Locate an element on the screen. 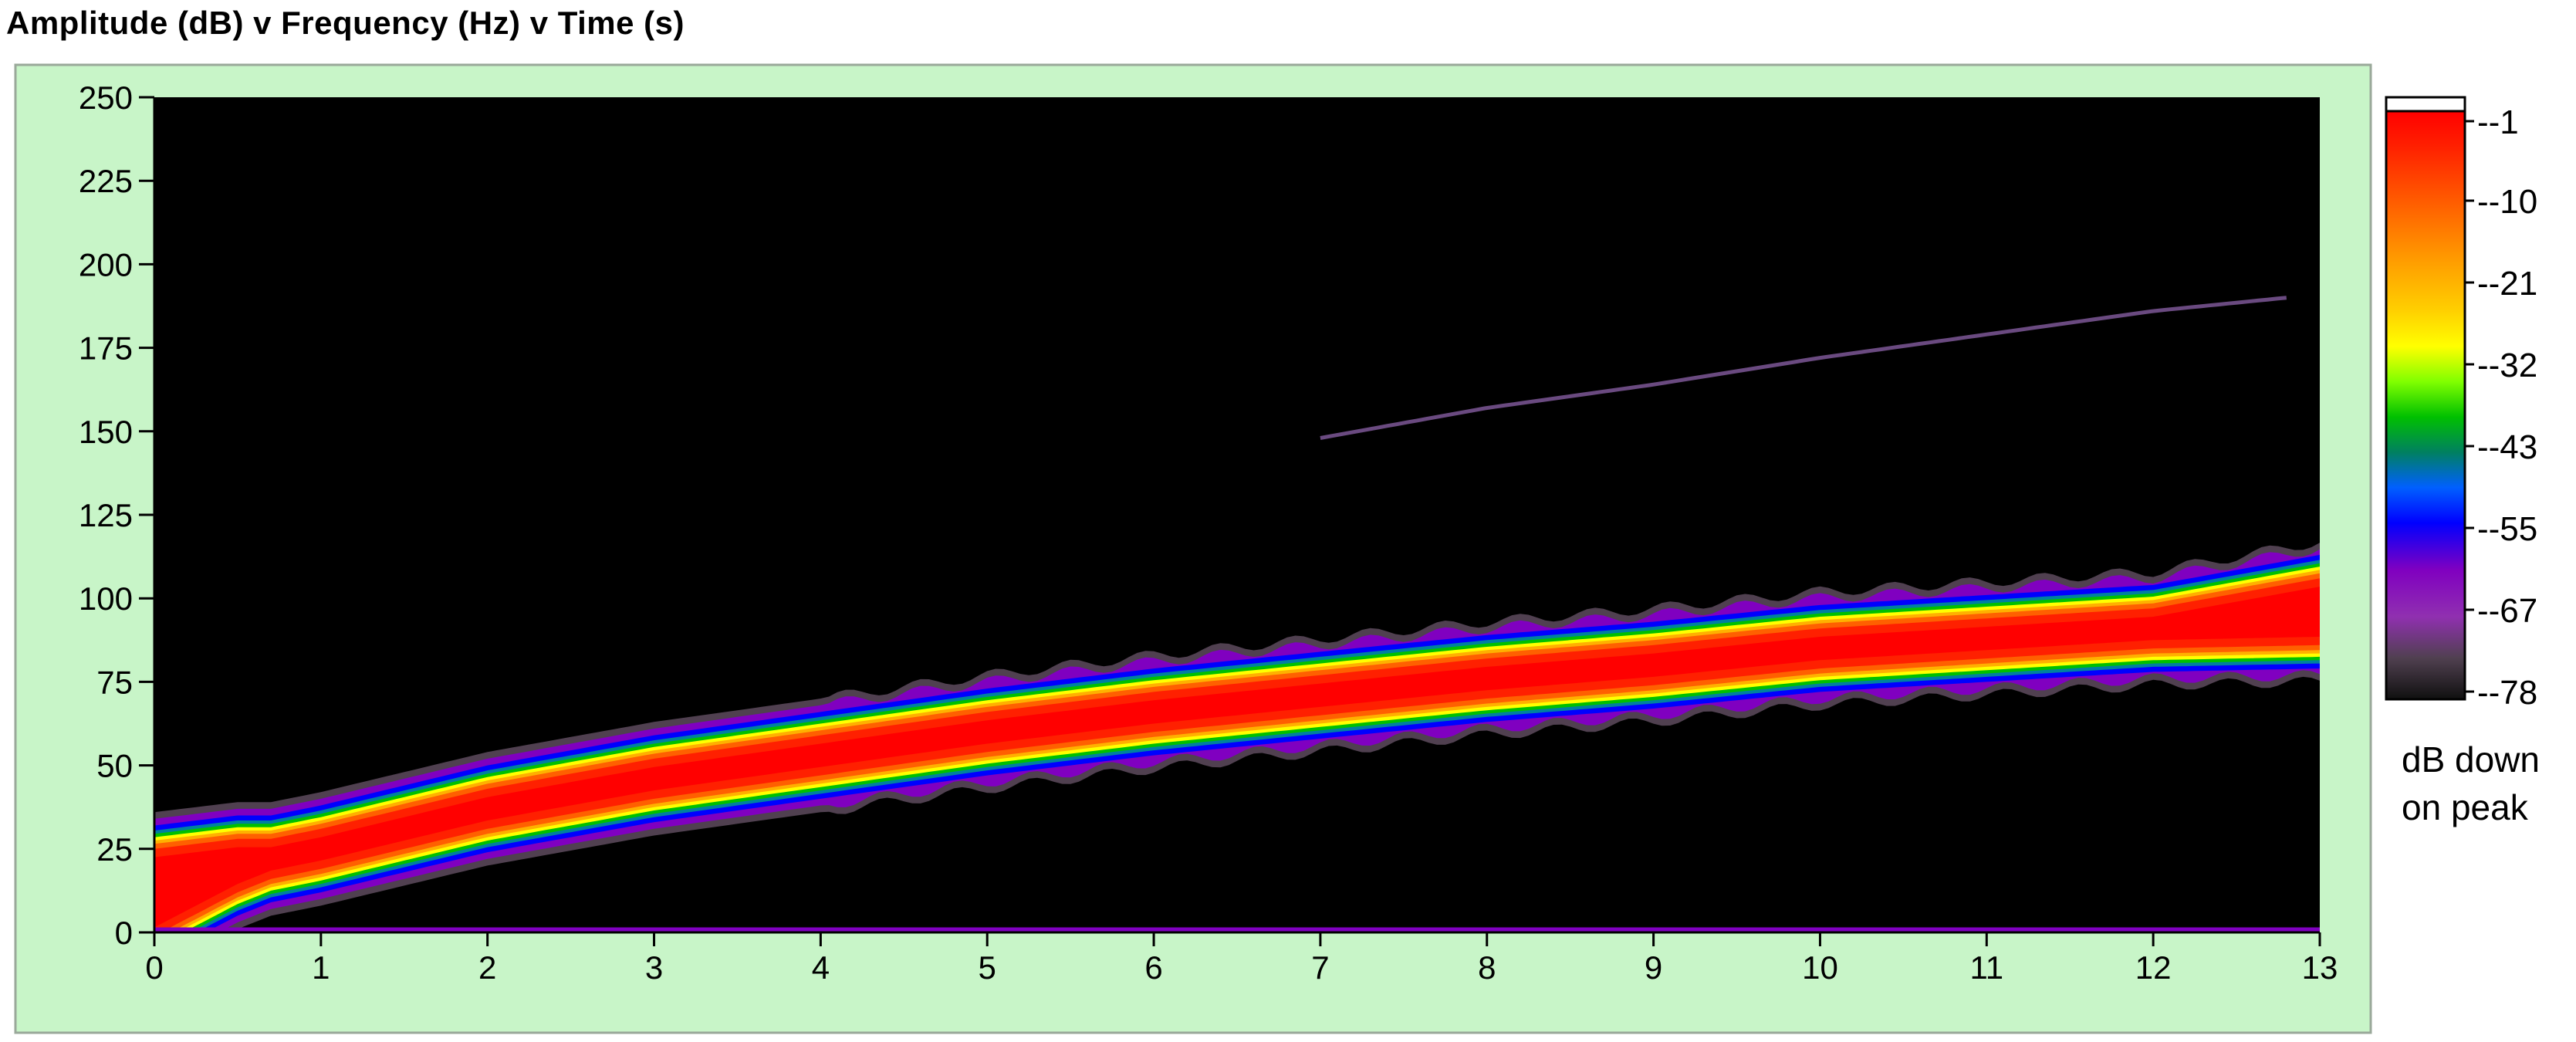 The height and width of the screenshot is (1042, 2576). y-tick-label: 100 is located at coordinates (106, 598).